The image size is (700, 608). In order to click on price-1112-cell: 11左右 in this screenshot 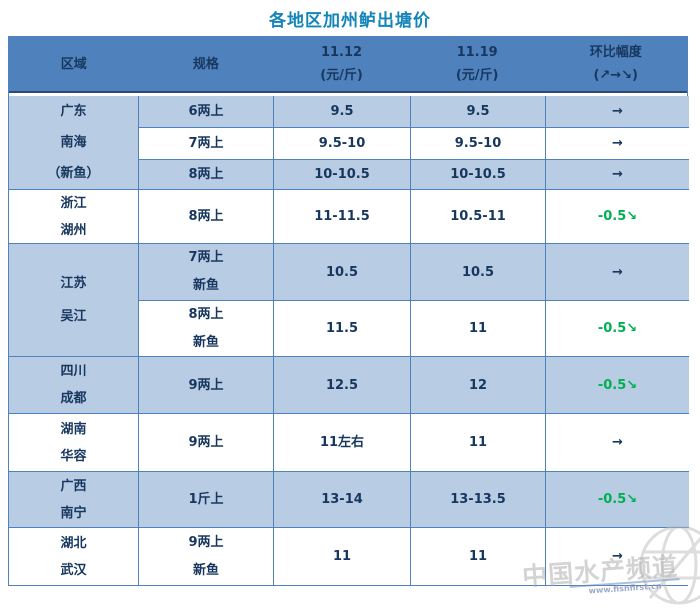, I will do `click(342, 443)`.